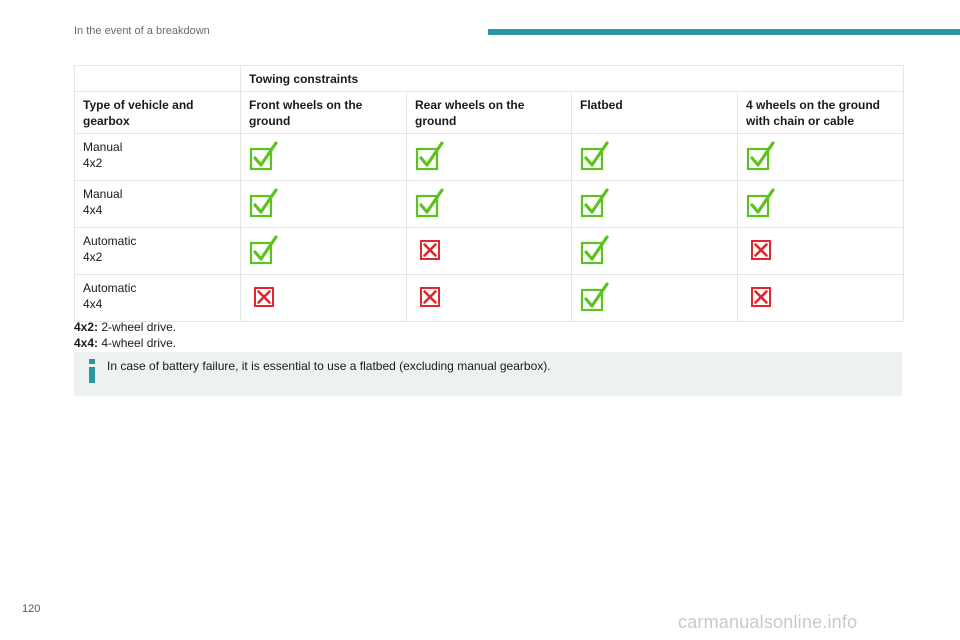 Image resolution: width=960 pixels, height=640 pixels. What do you see at coordinates (86, 343) in the screenshot?
I see `note-term: 4x4:` at bounding box center [86, 343].